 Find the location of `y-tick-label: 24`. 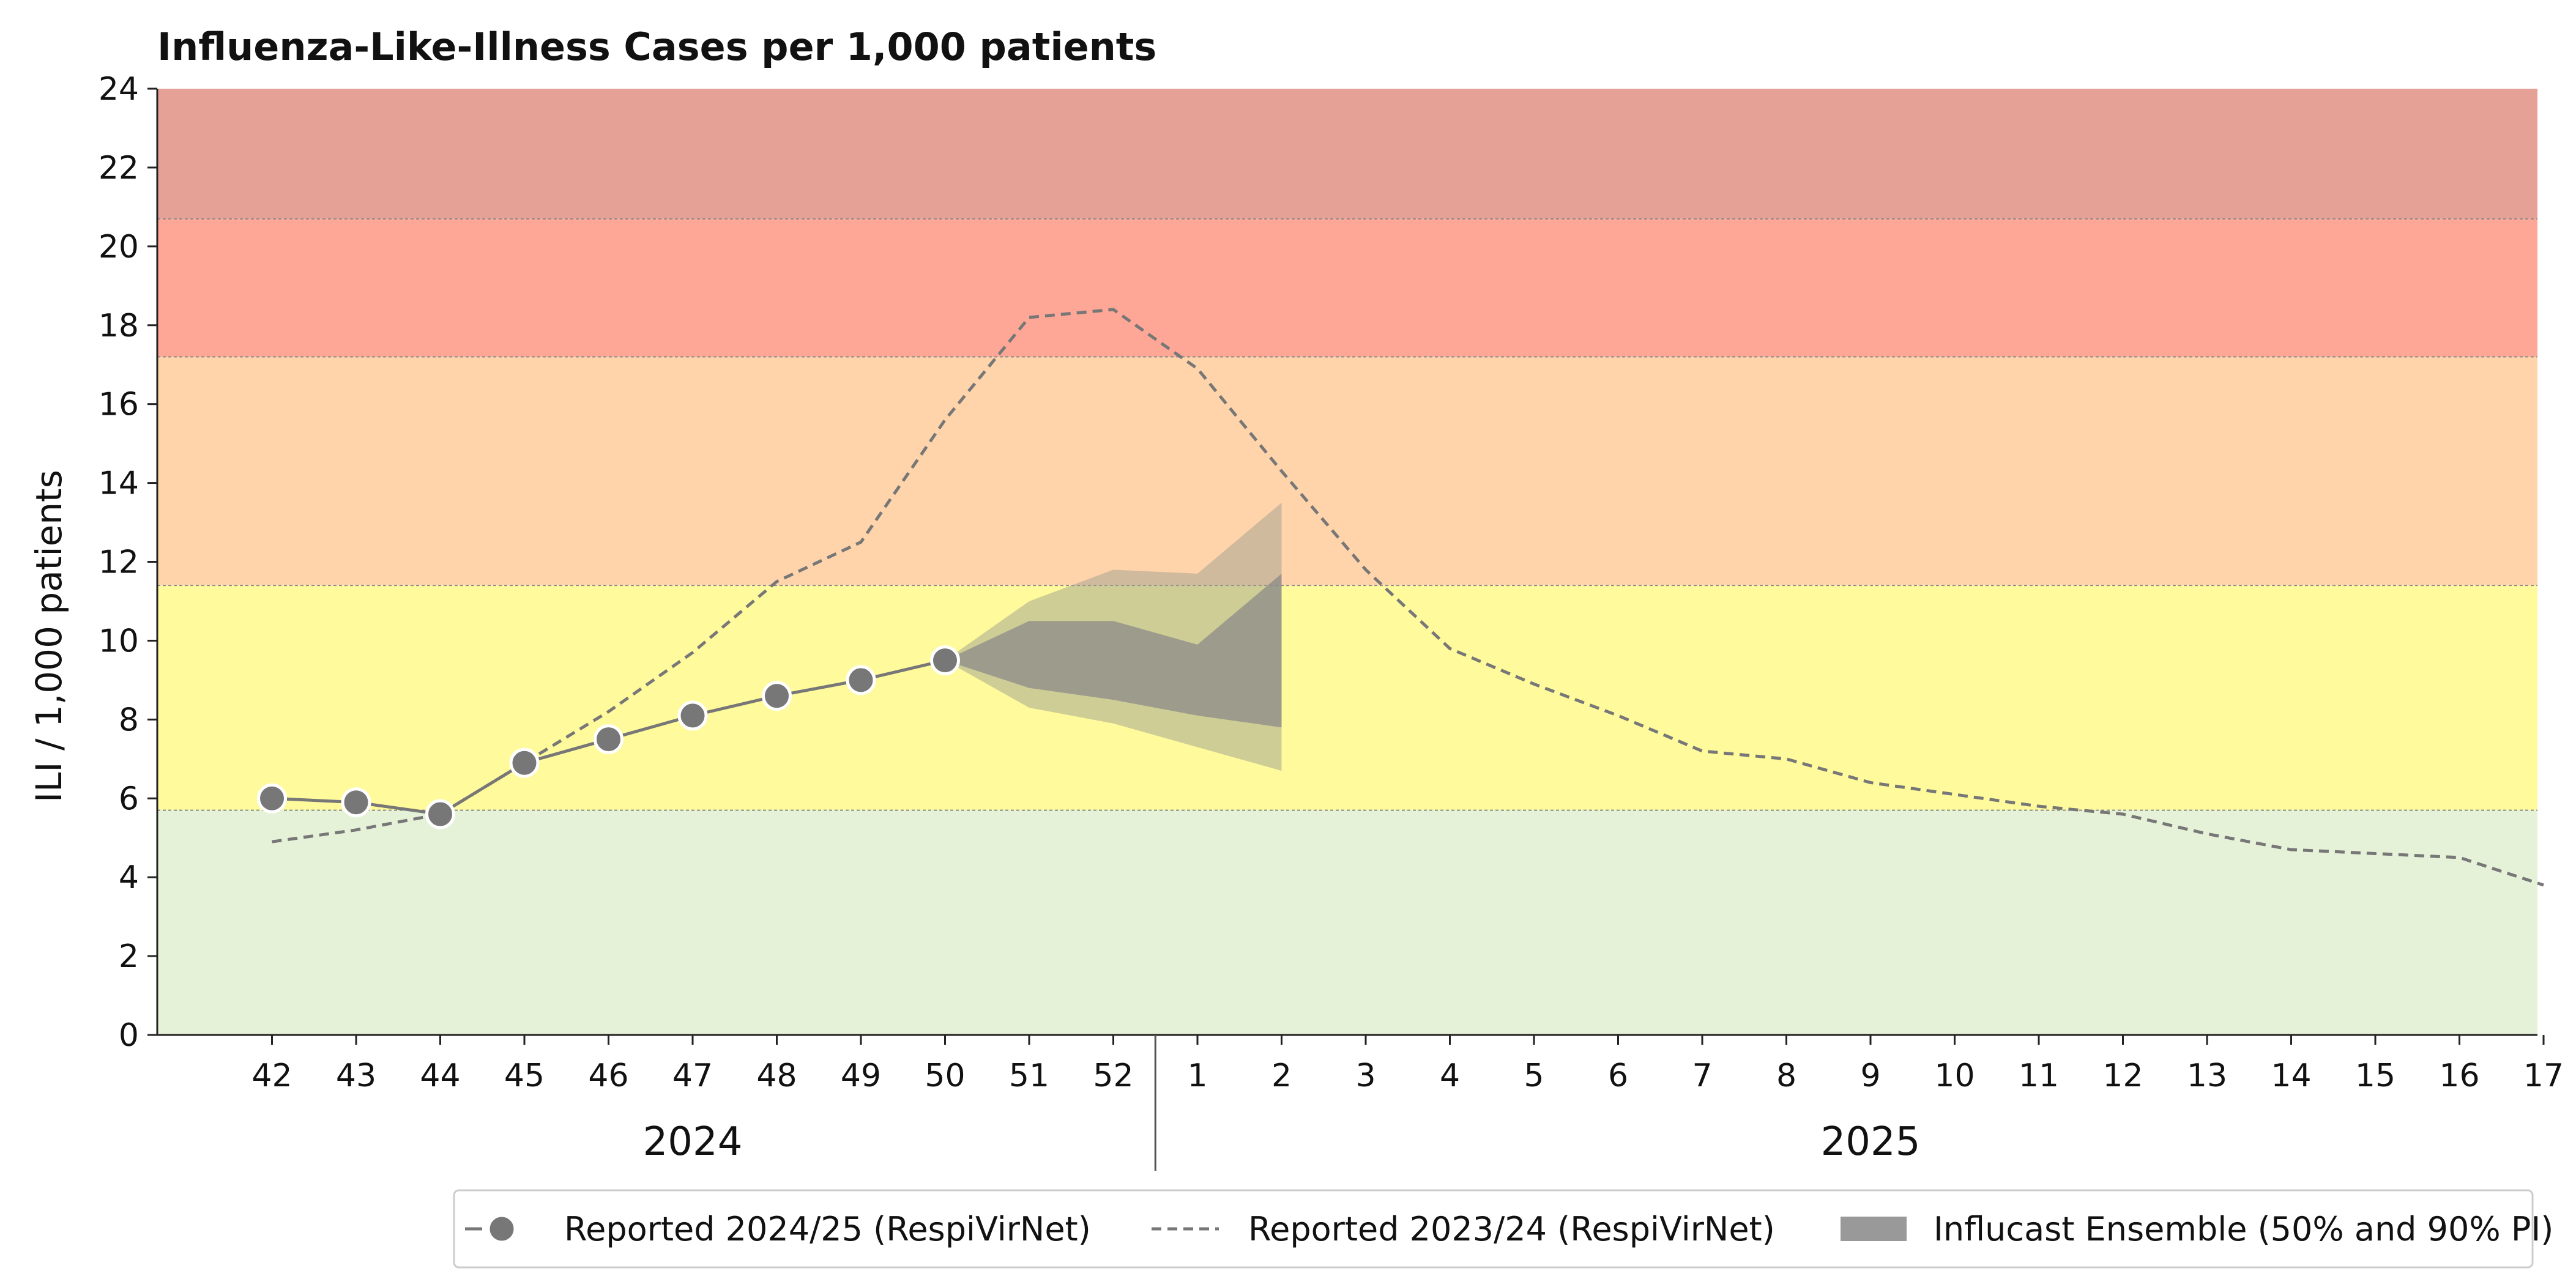

y-tick-label: 24 is located at coordinates (119, 89).